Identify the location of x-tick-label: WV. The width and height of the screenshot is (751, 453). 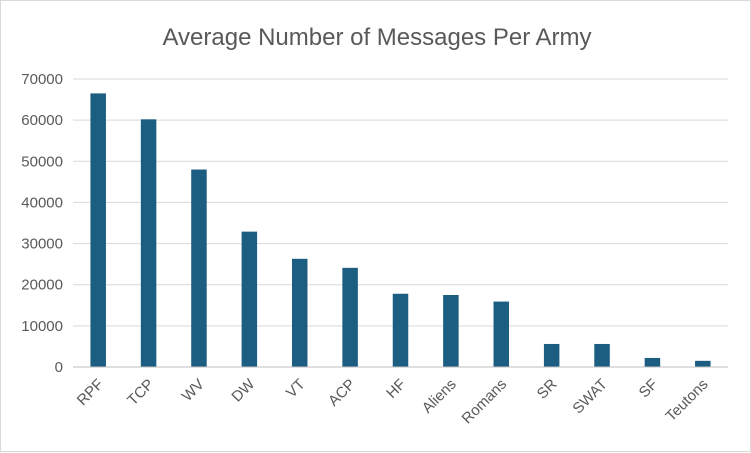
(193, 390).